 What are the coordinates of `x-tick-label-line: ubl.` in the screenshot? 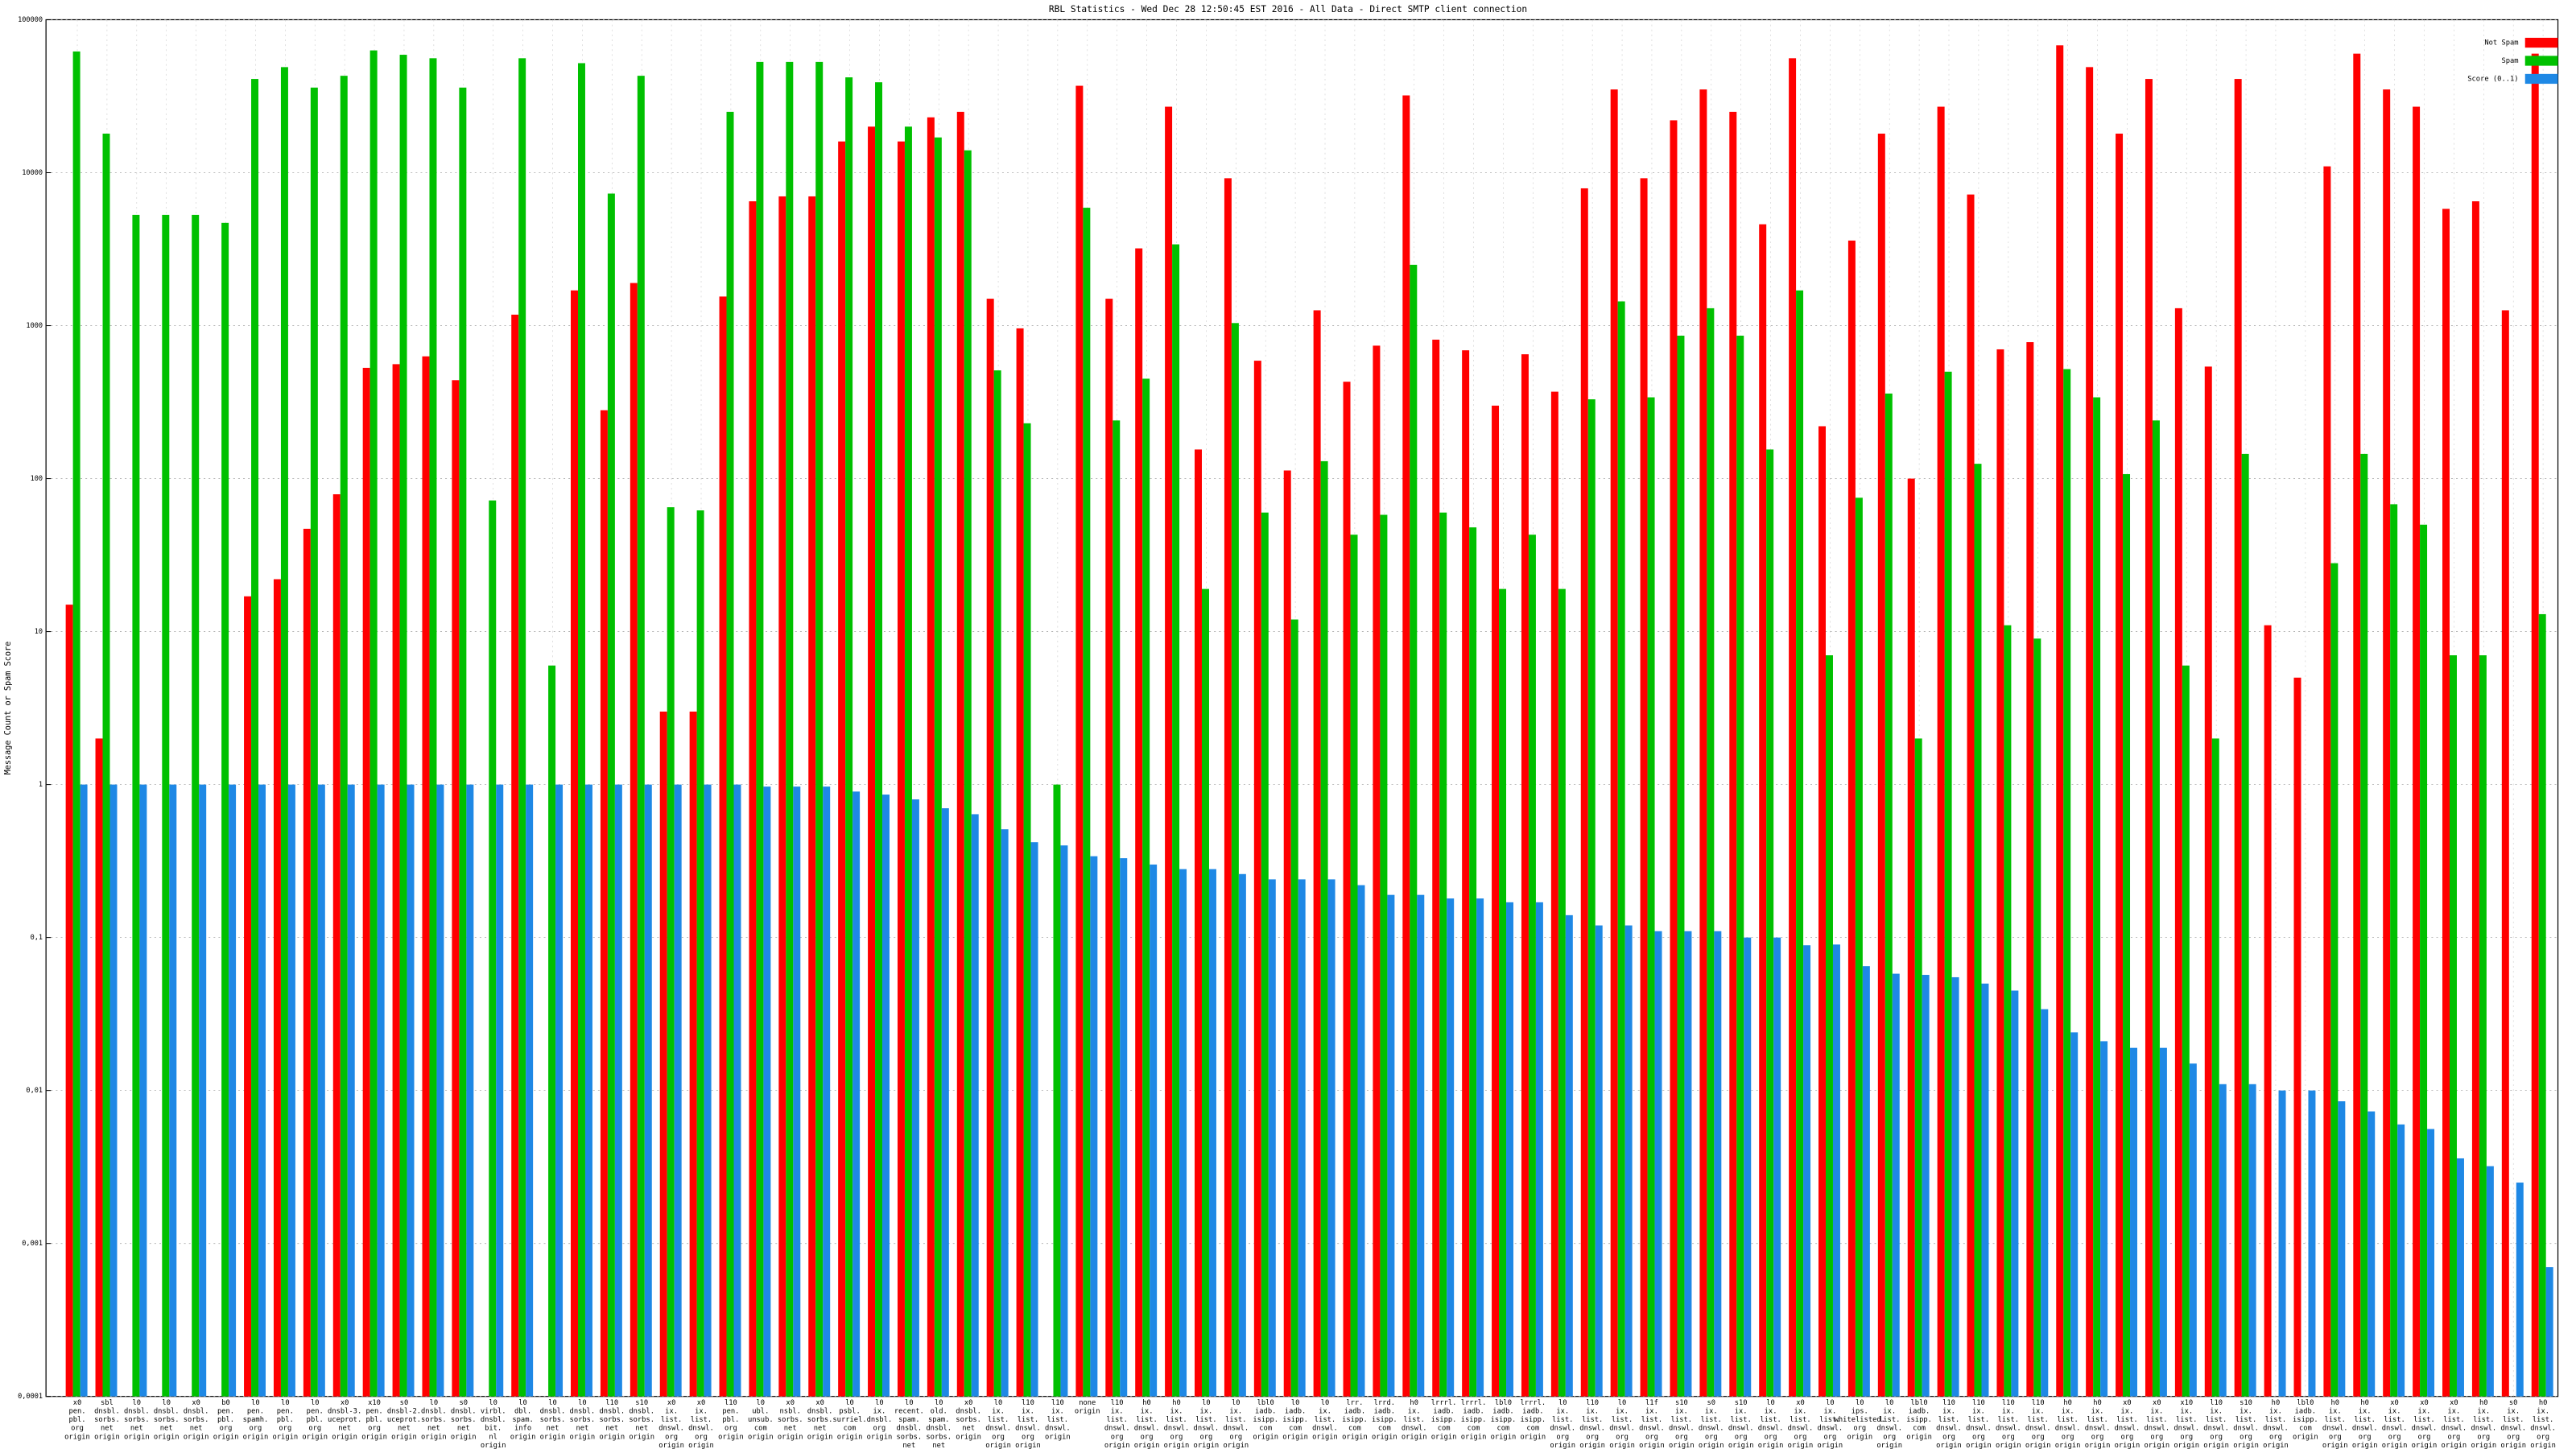 It's located at (760, 1412).